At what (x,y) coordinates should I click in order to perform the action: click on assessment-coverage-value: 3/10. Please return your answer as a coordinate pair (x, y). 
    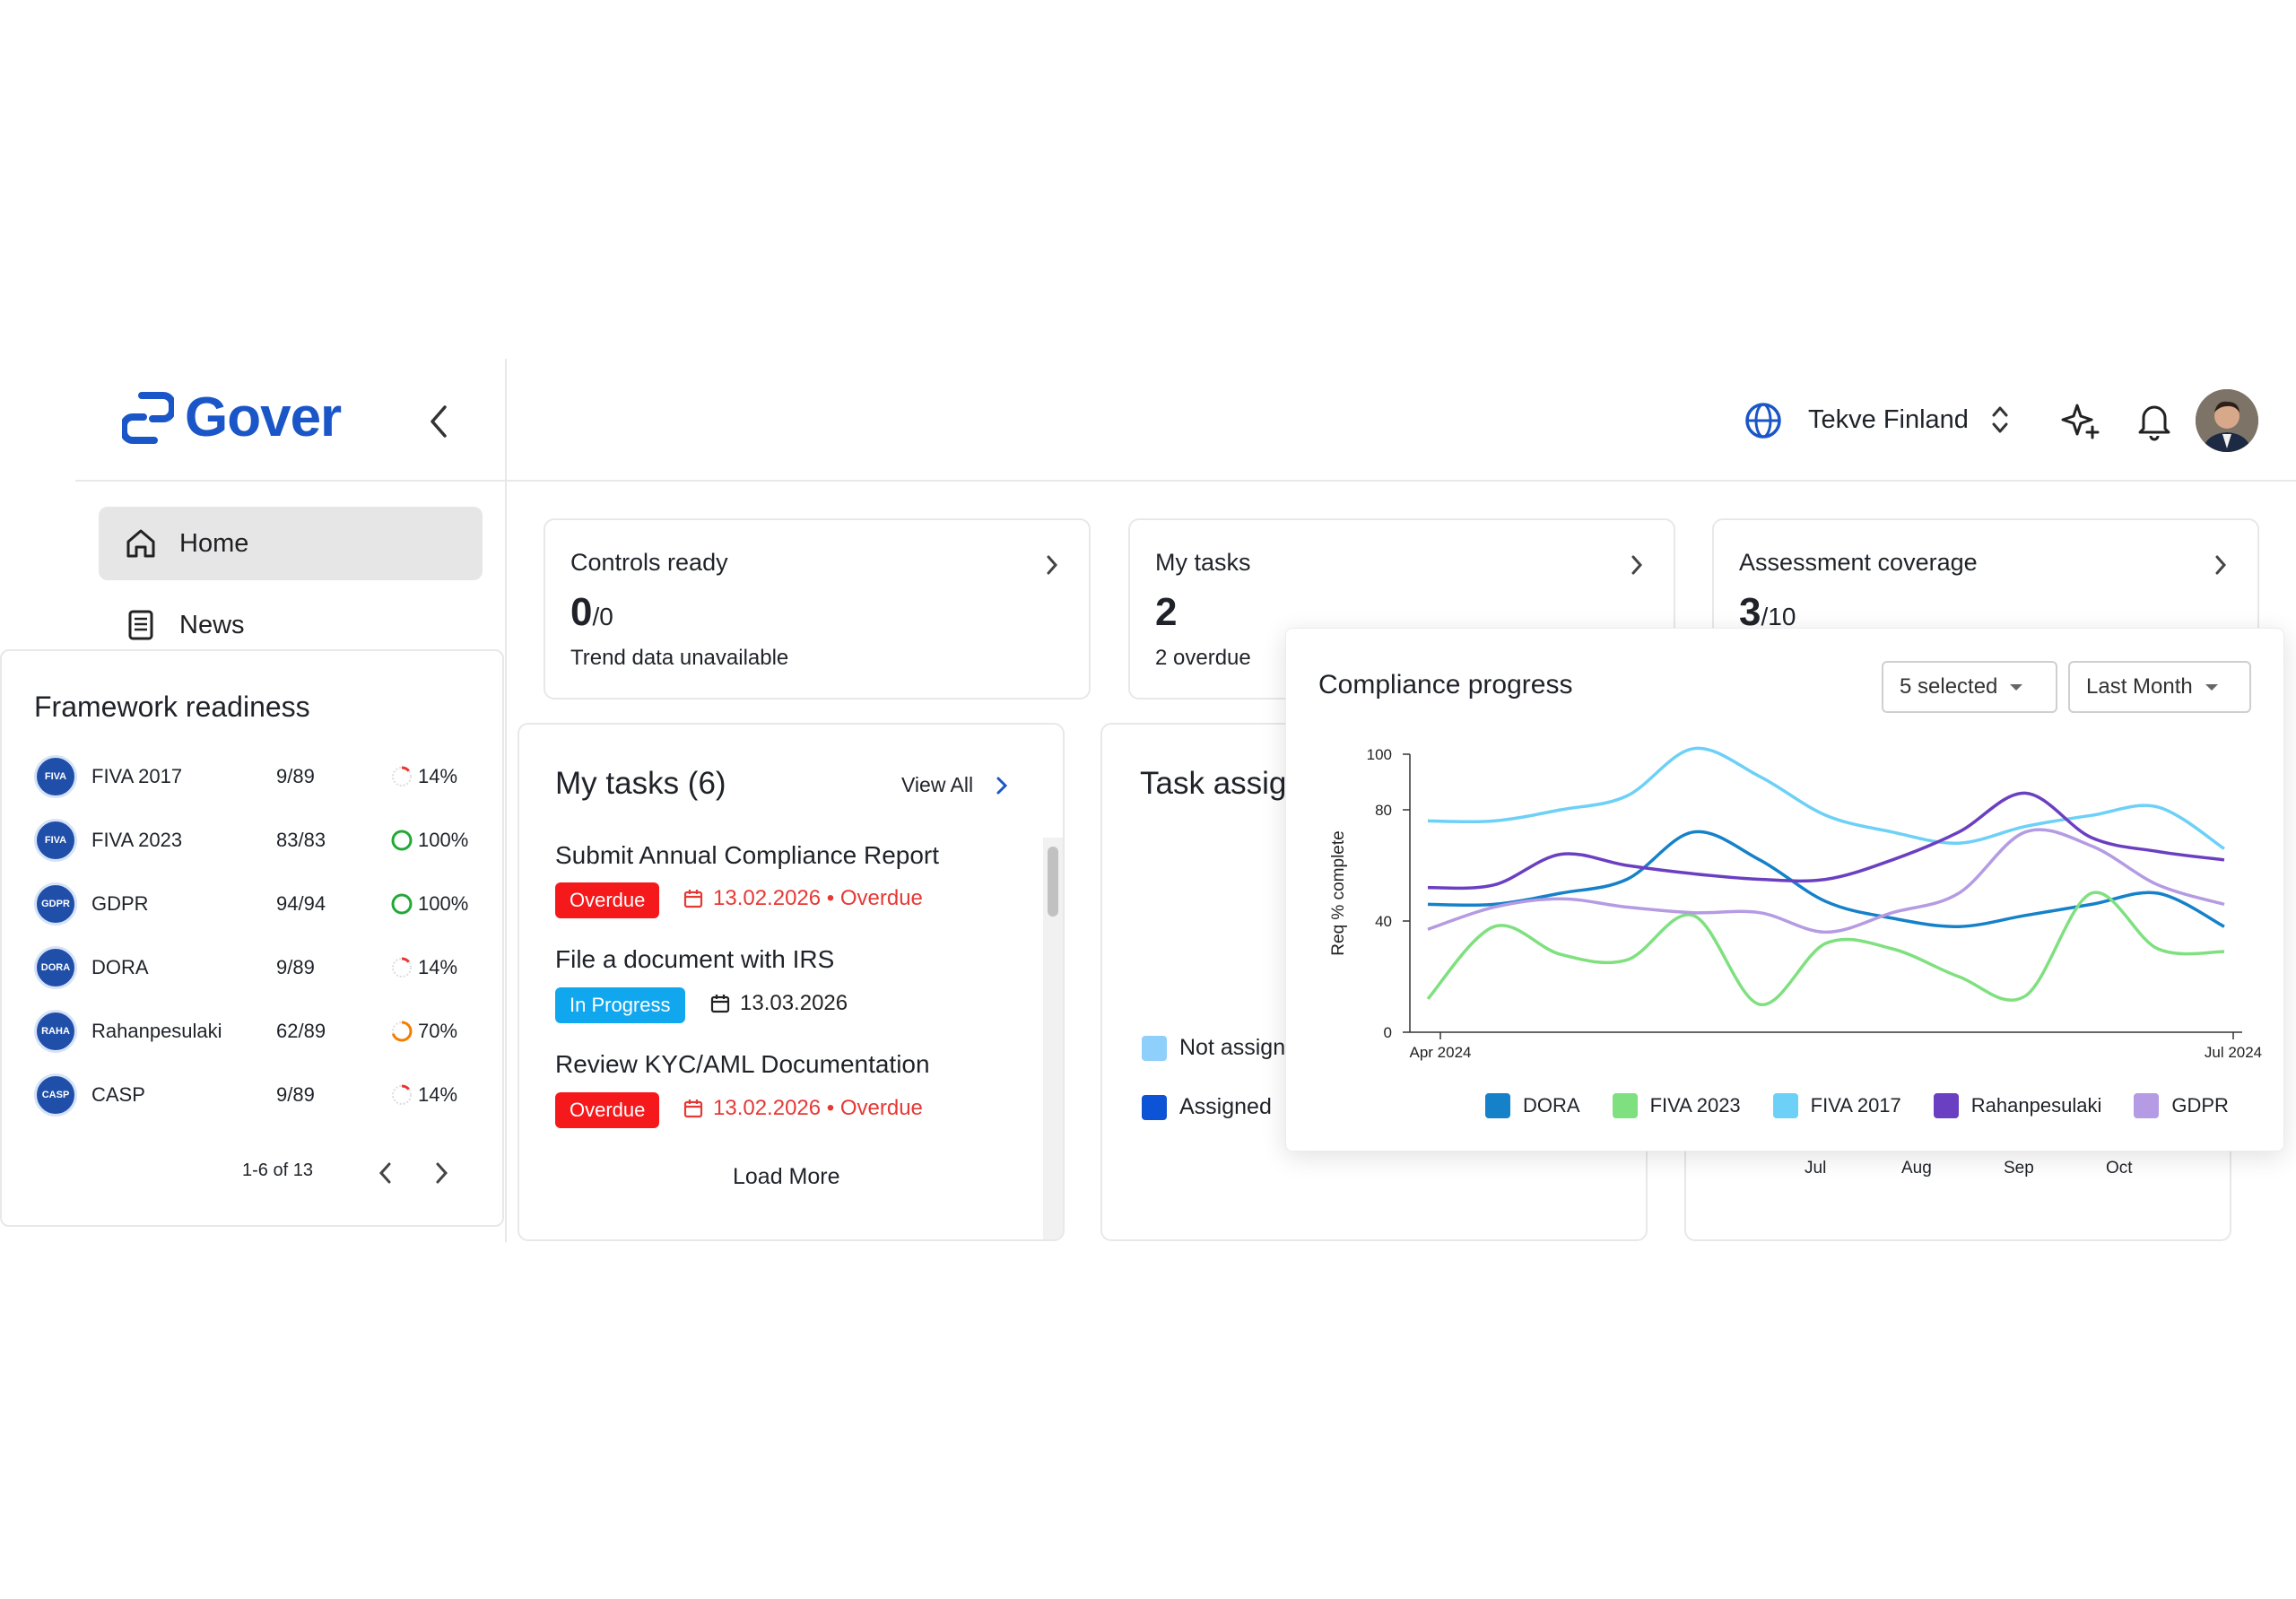
    Looking at the image, I should click on (1767, 612).